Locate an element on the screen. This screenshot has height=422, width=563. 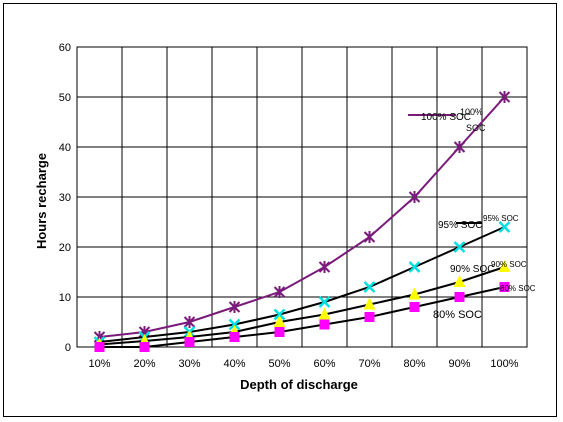
x-tick-label: 10% is located at coordinates (99, 364).